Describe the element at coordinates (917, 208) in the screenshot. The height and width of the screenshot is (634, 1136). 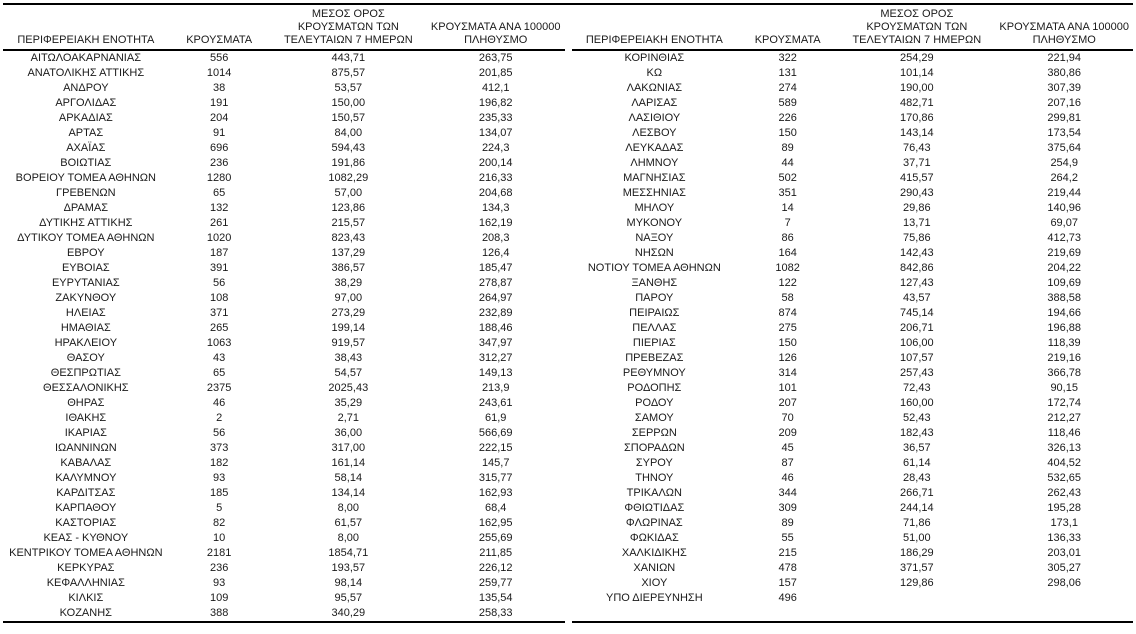
I see `avg7-cell: 29,86` at that location.